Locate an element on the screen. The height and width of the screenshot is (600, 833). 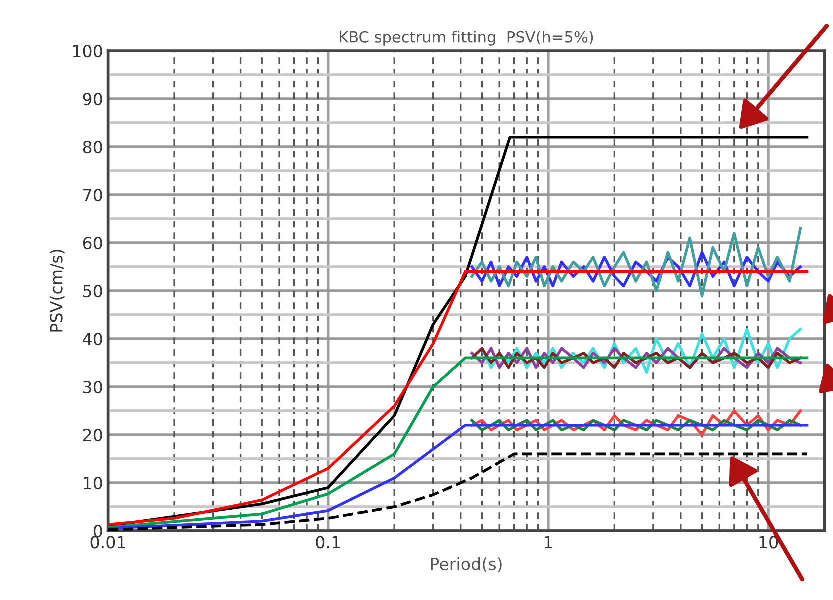
y-tick-label: 30 is located at coordinates (92, 387).